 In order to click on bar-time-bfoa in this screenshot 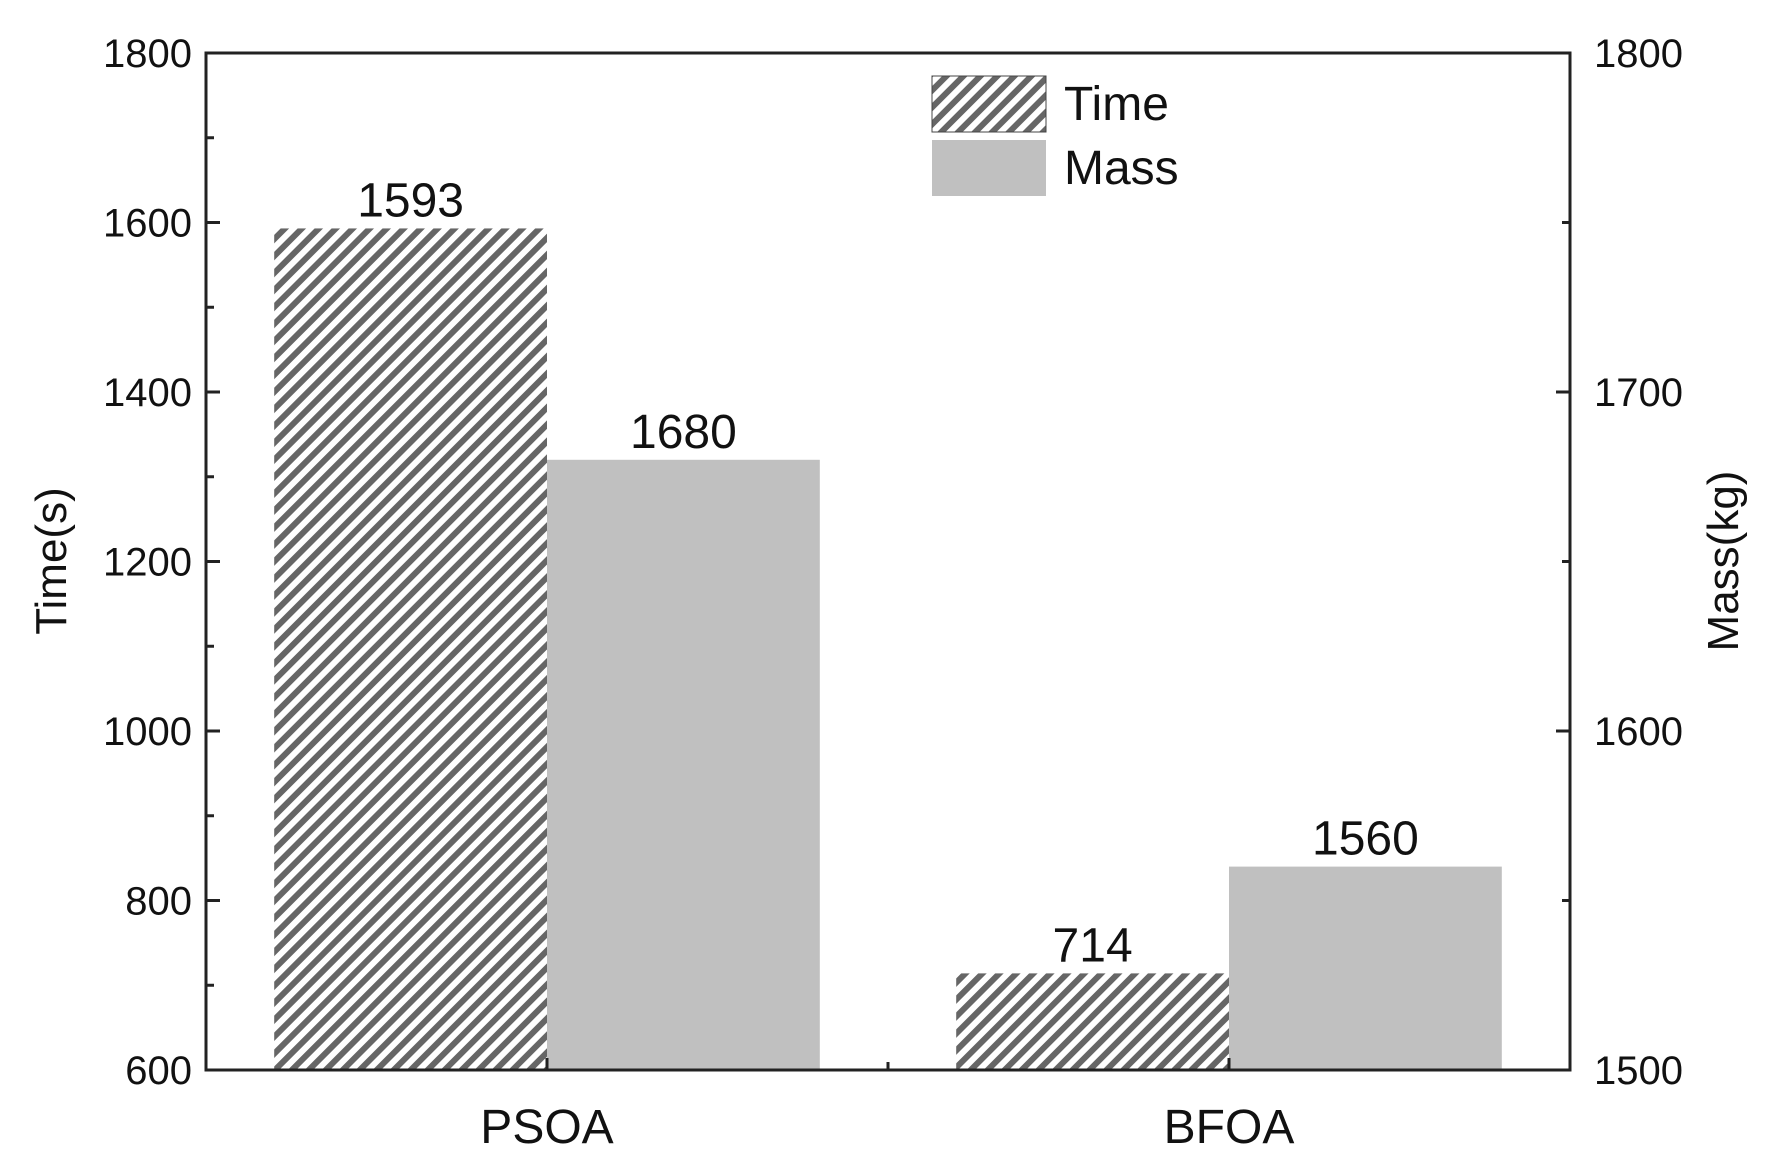, I will do `click(1092, 1021)`.